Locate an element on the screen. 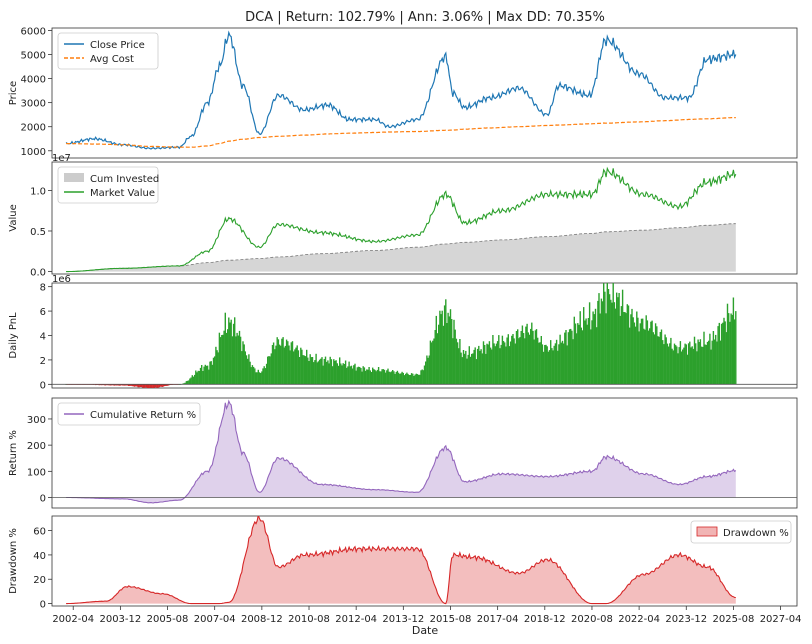 The width and height of the screenshot is (812, 644). legend: Cumulative Return % is located at coordinates (129, 414).